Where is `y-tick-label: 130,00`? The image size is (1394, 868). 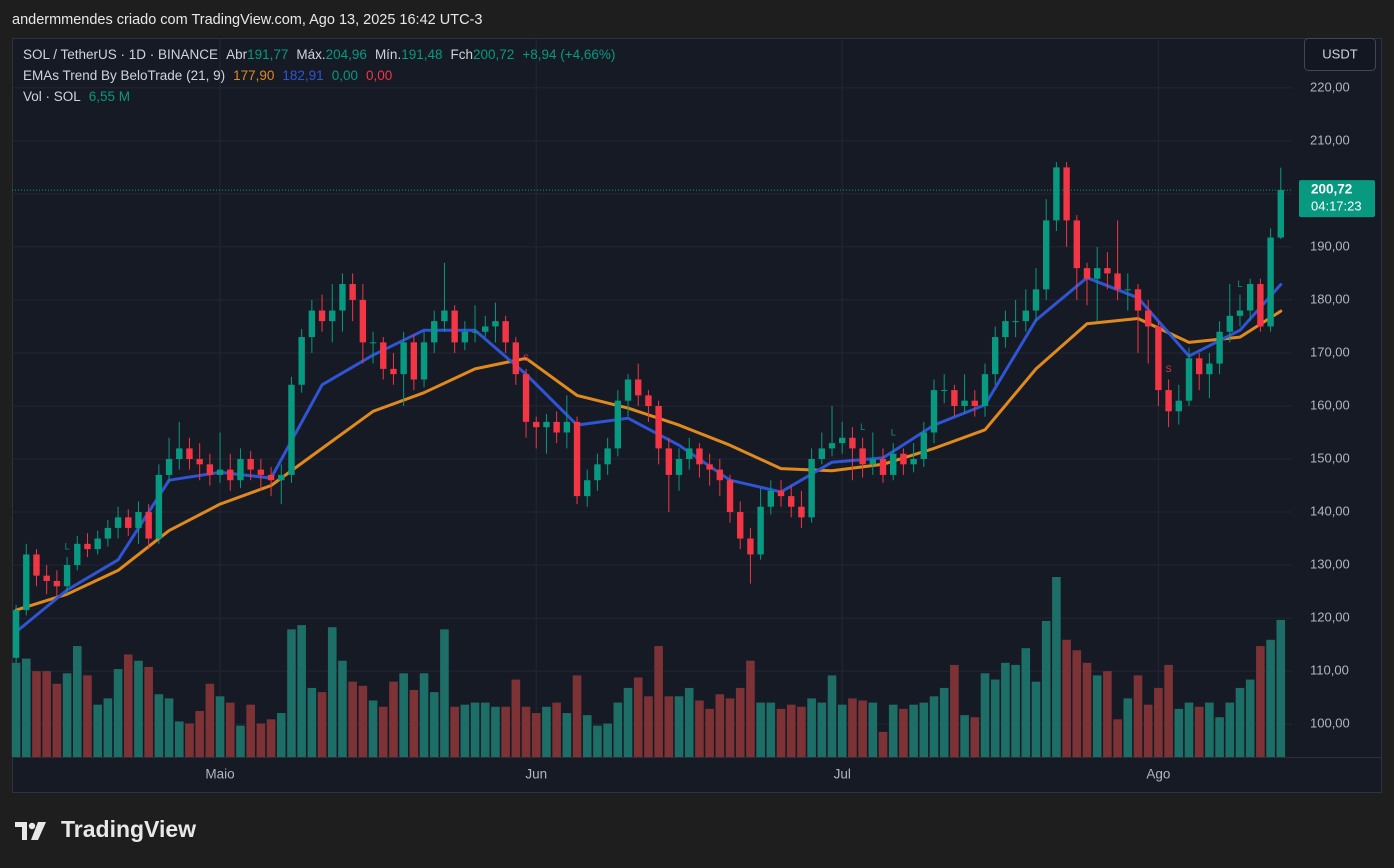 y-tick-label: 130,00 is located at coordinates (1330, 563).